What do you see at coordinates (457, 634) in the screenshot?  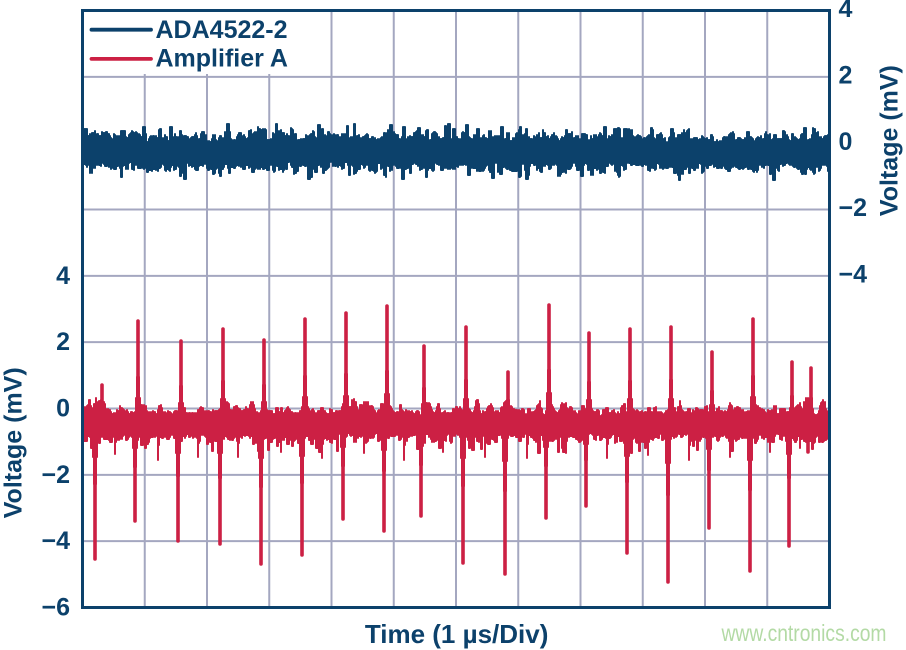 I see `svg-text: Time (1 µs/Div)` at bounding box center [457, 634].